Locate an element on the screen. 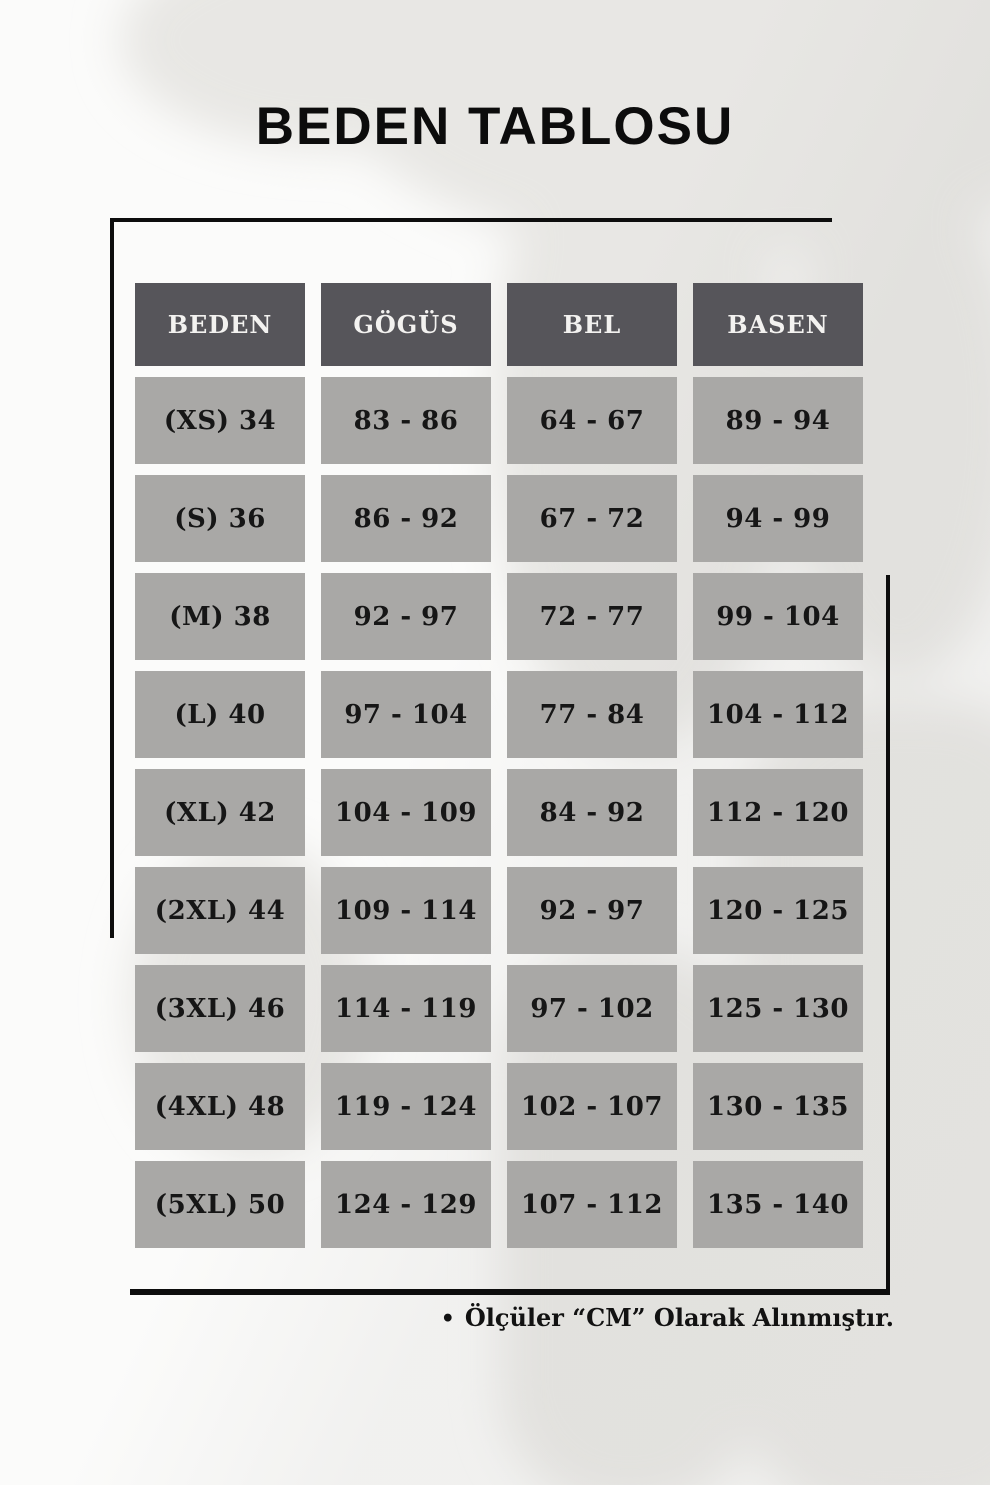  size-cell: (M) 38 is located at coordinates (220, 616).